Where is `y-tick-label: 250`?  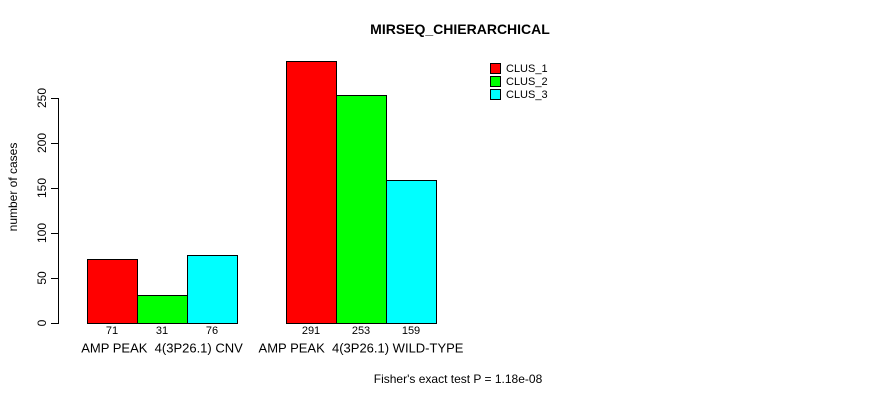 y-tick-label: 250 is located at coordinates (42, 98).